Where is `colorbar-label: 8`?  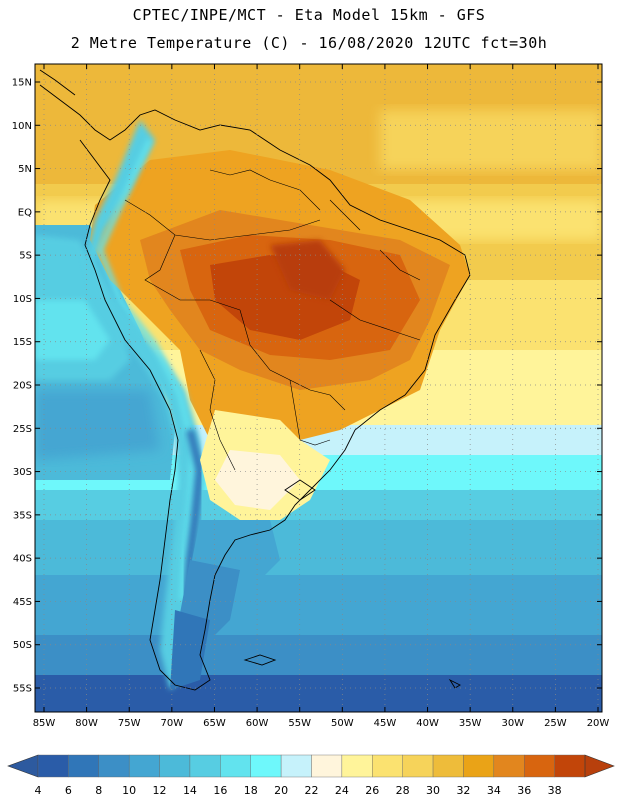
colorbar-label: 8 is located at coordinates (99, 790).